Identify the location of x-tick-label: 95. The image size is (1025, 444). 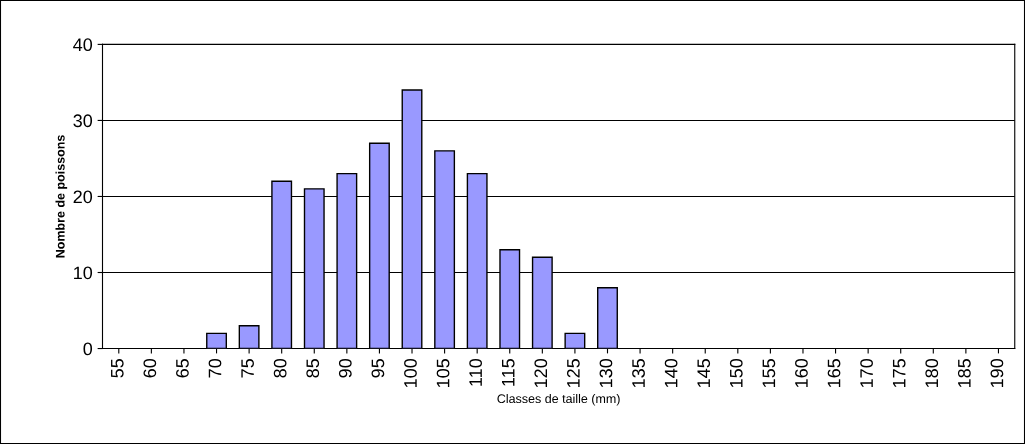
(378, 368).